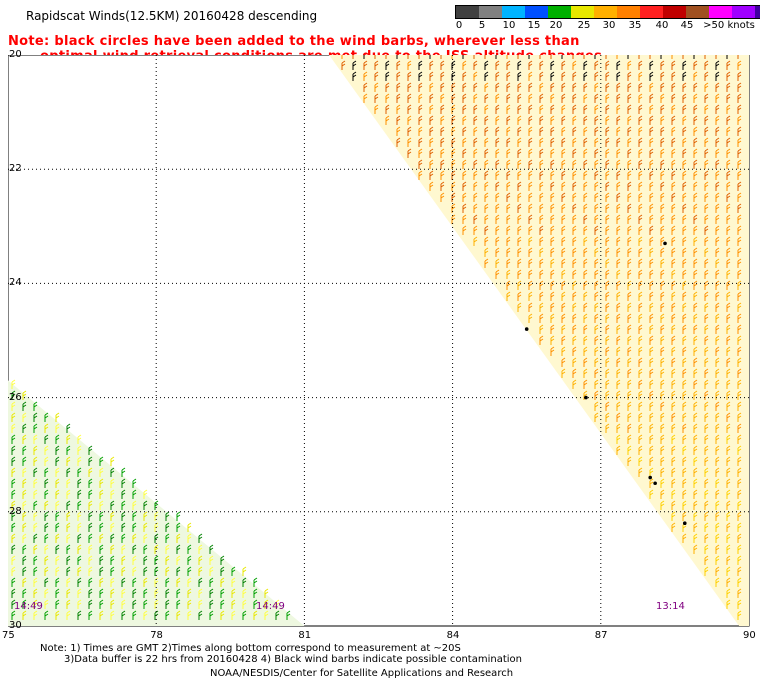 This screenshot has width=760, height=688. I want to click on time-label-center: 14:49, so click(270, 606).